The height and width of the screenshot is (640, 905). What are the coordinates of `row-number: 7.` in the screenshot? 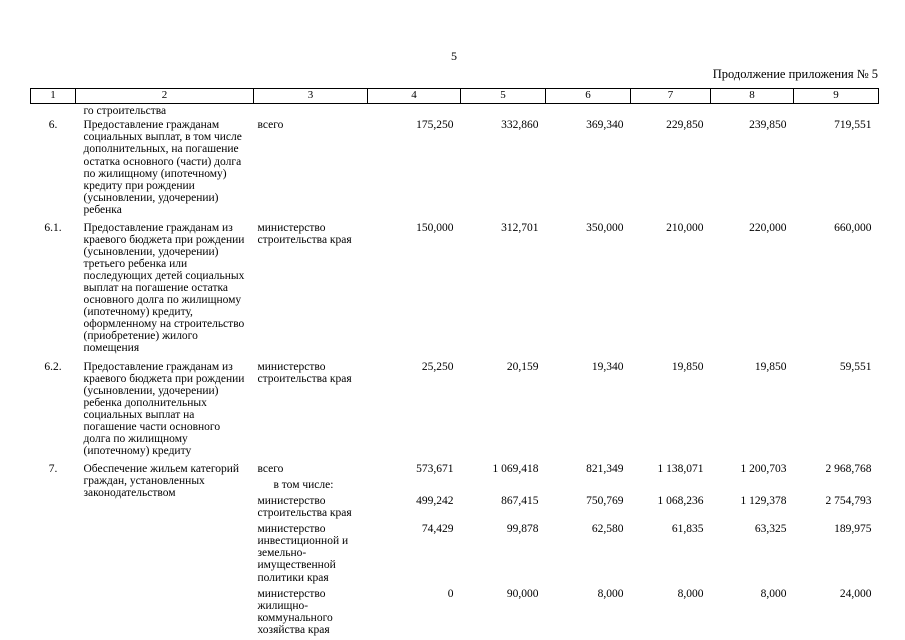 It's located at (53, 469).